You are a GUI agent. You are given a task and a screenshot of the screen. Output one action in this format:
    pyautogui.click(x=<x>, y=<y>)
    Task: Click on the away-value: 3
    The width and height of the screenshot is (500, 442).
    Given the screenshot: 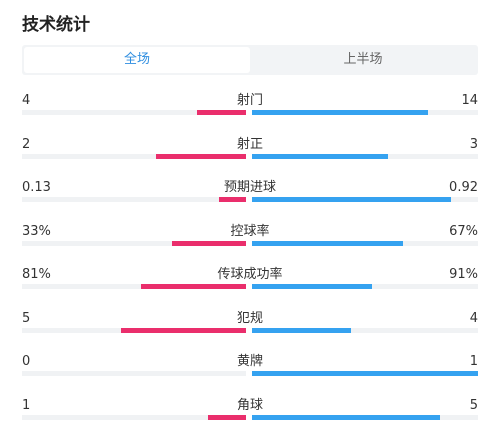 What is the action you would take?
    pyautogui.click(x=473, y=144)
    